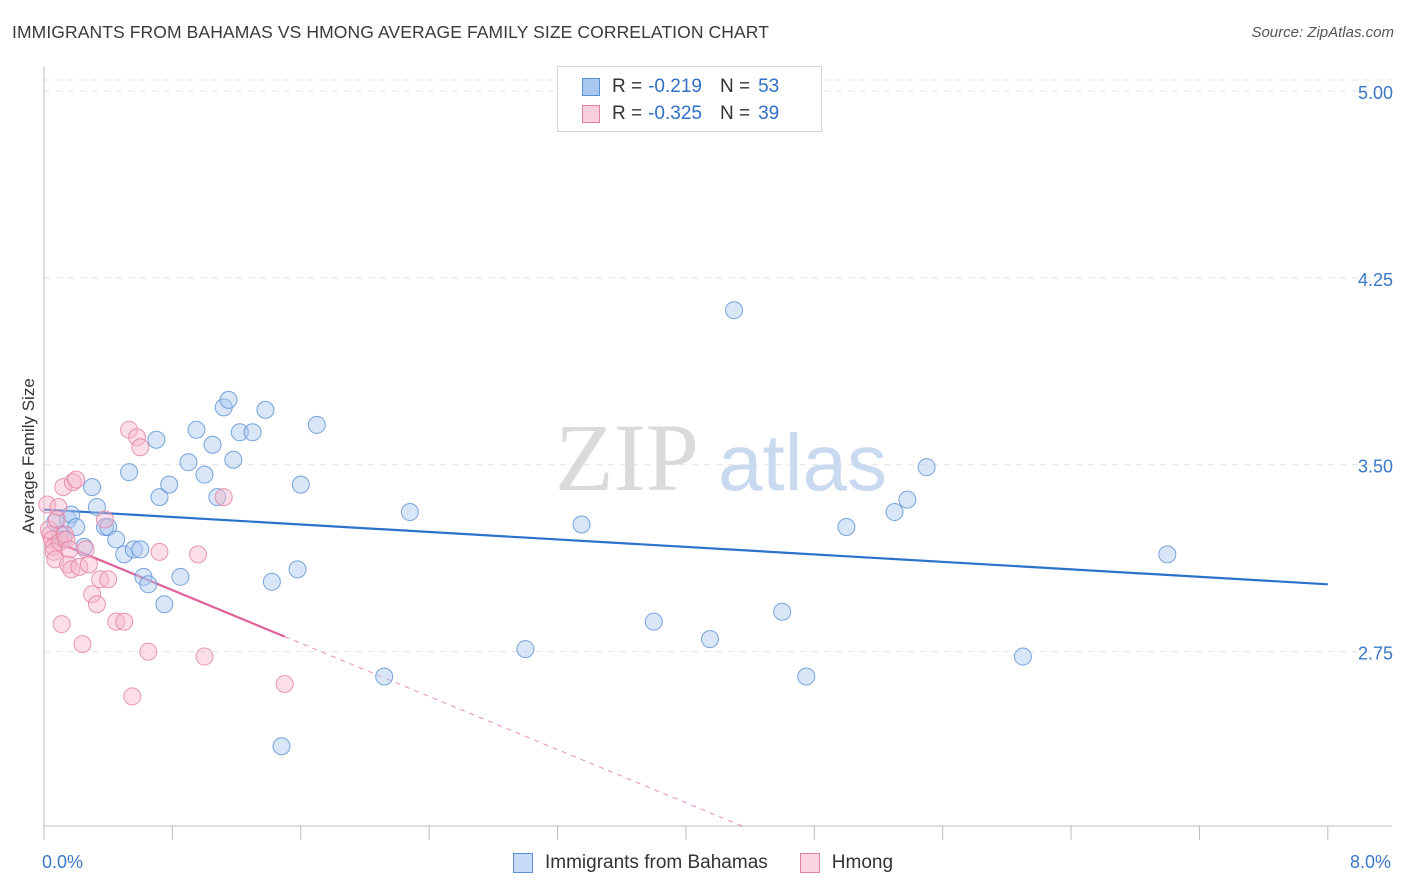  Describe the element at coordinates (1375, 280) in the screenshot. I see `y-tick-label: 4.25` at that location.